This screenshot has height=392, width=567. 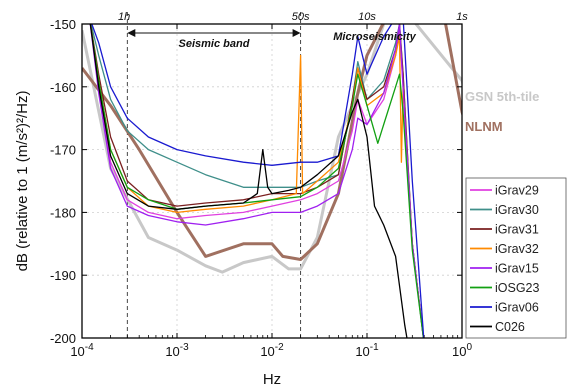 I want to click on model-label: GSN 5th-tile, so click(x=502, y=96).